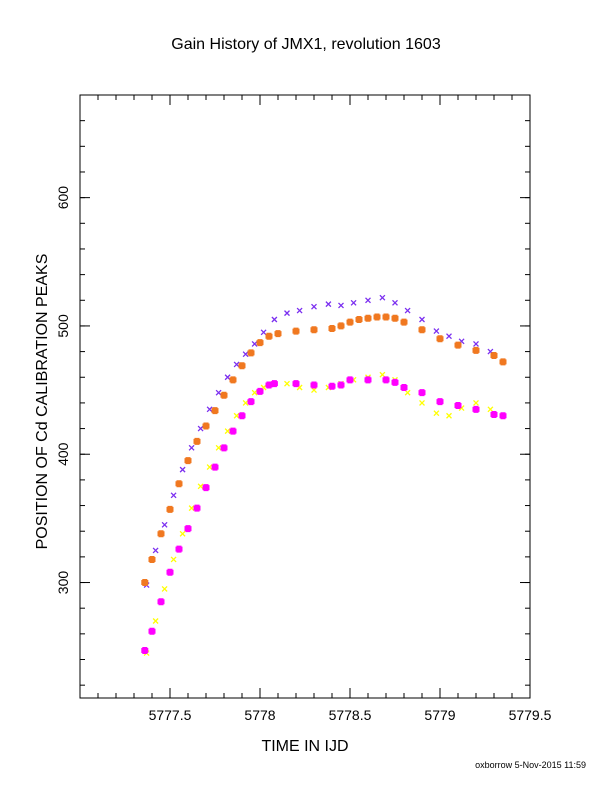 The width and height of the screenshot is (612, 792). Describe the element at coordinates (63, 454) in the screenshot. I see `y-tick-label: 400` at that location.